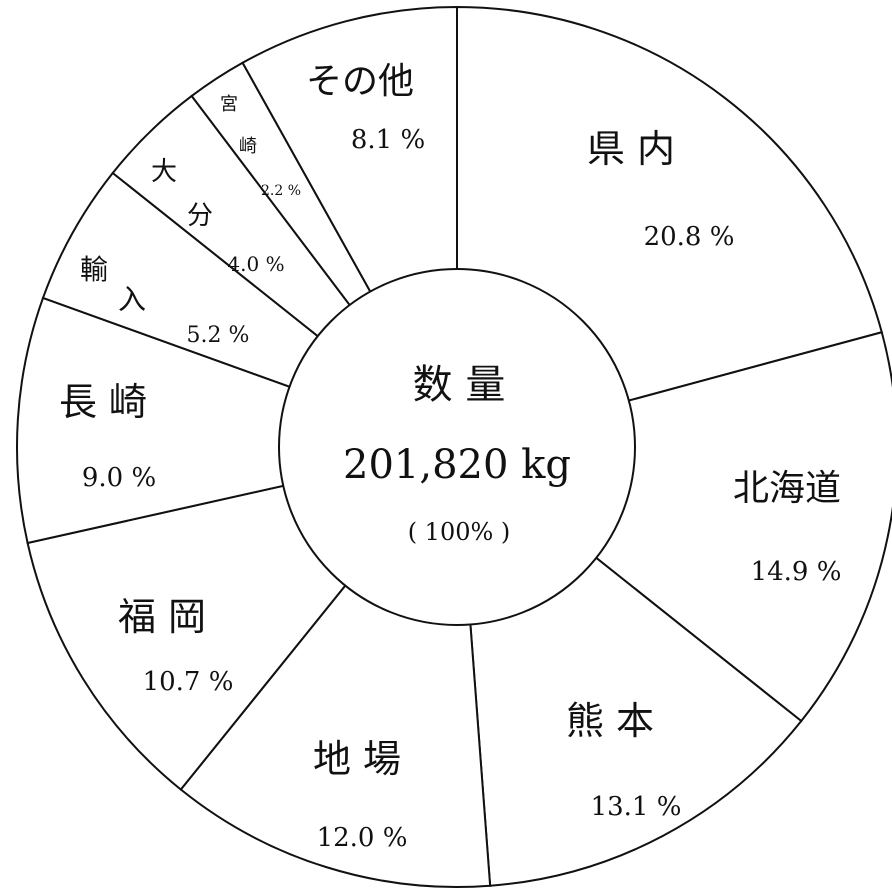  Describe the element at coordinates (132, 299) in the screenshot. I see `slice-label-char: 入` at that location.